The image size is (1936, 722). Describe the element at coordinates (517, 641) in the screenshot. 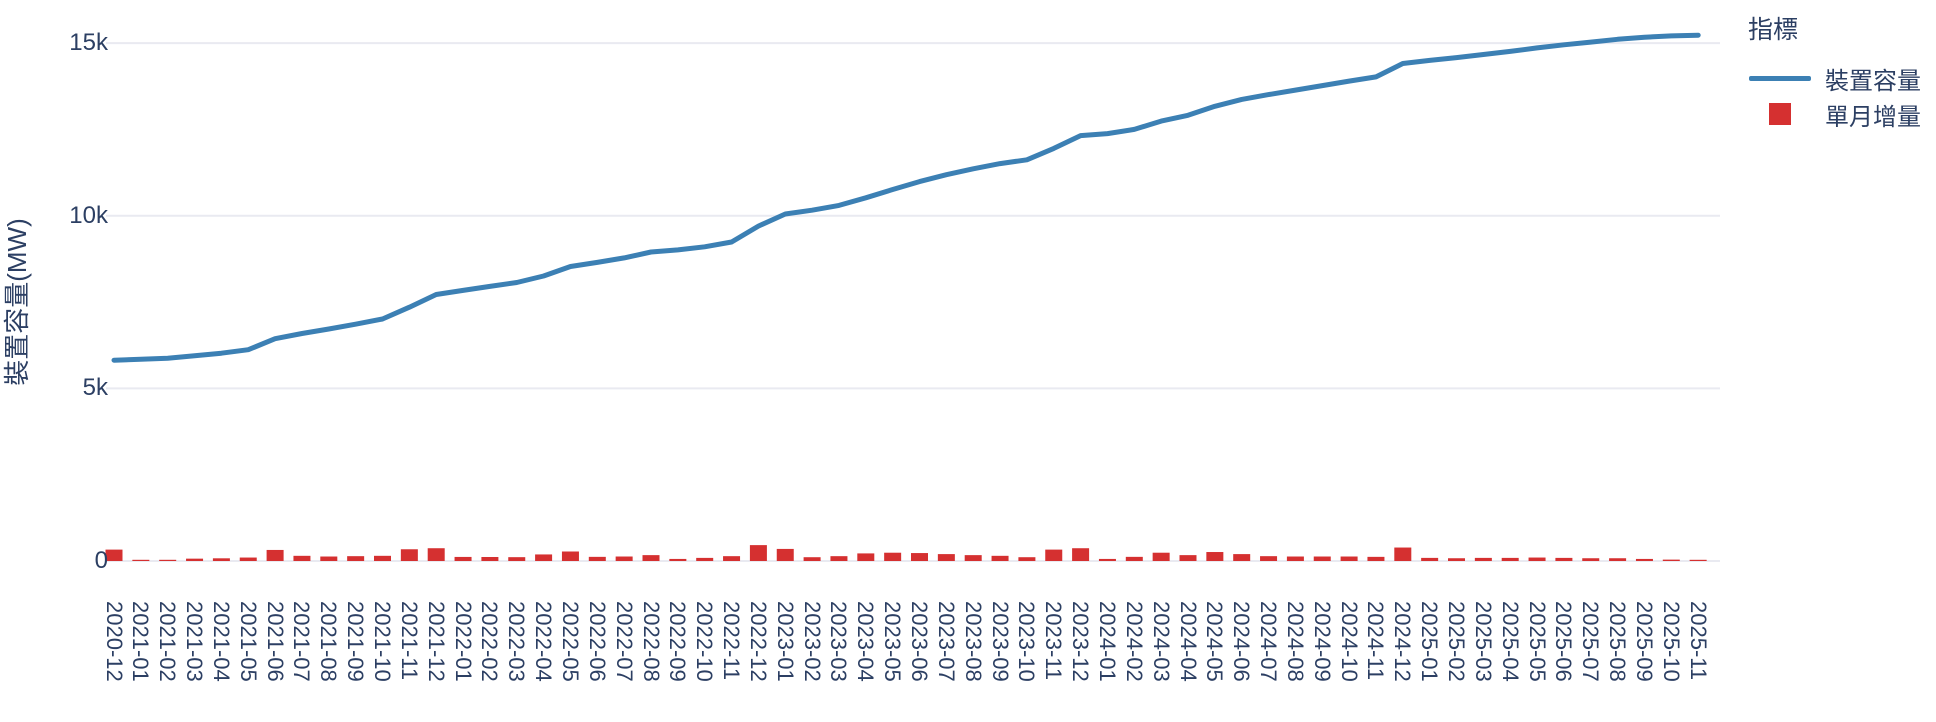

I see `x-axis-label: 2022-03` at that location.